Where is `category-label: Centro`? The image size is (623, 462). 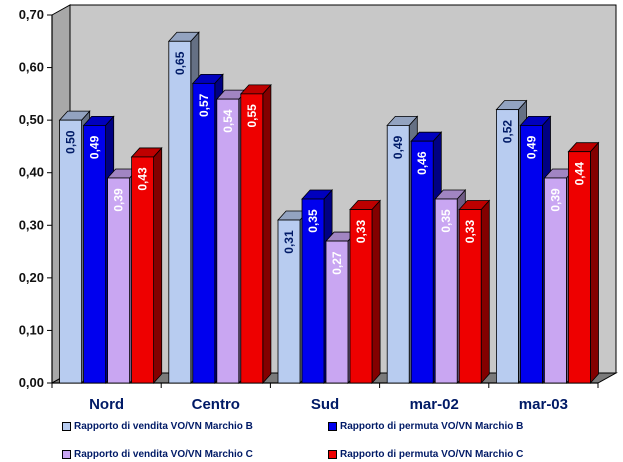
category-label: Centro is located at coordinates (216, 404).